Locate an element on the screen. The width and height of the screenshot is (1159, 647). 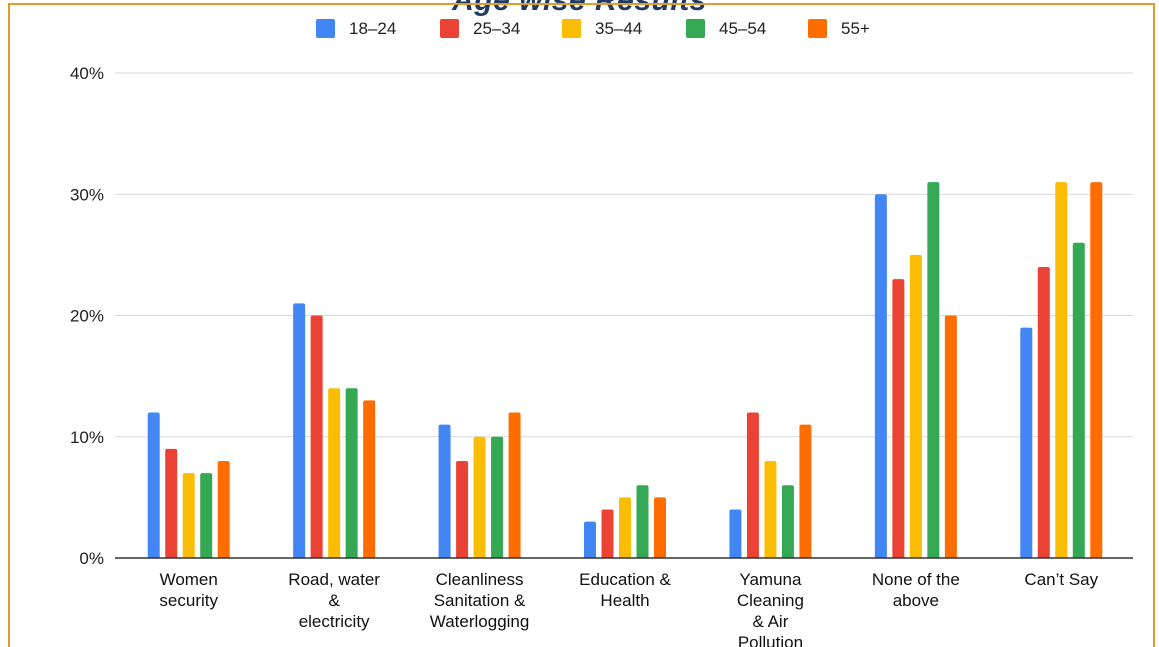
legend-label: 18–24 is located at coordinates (372, 28).